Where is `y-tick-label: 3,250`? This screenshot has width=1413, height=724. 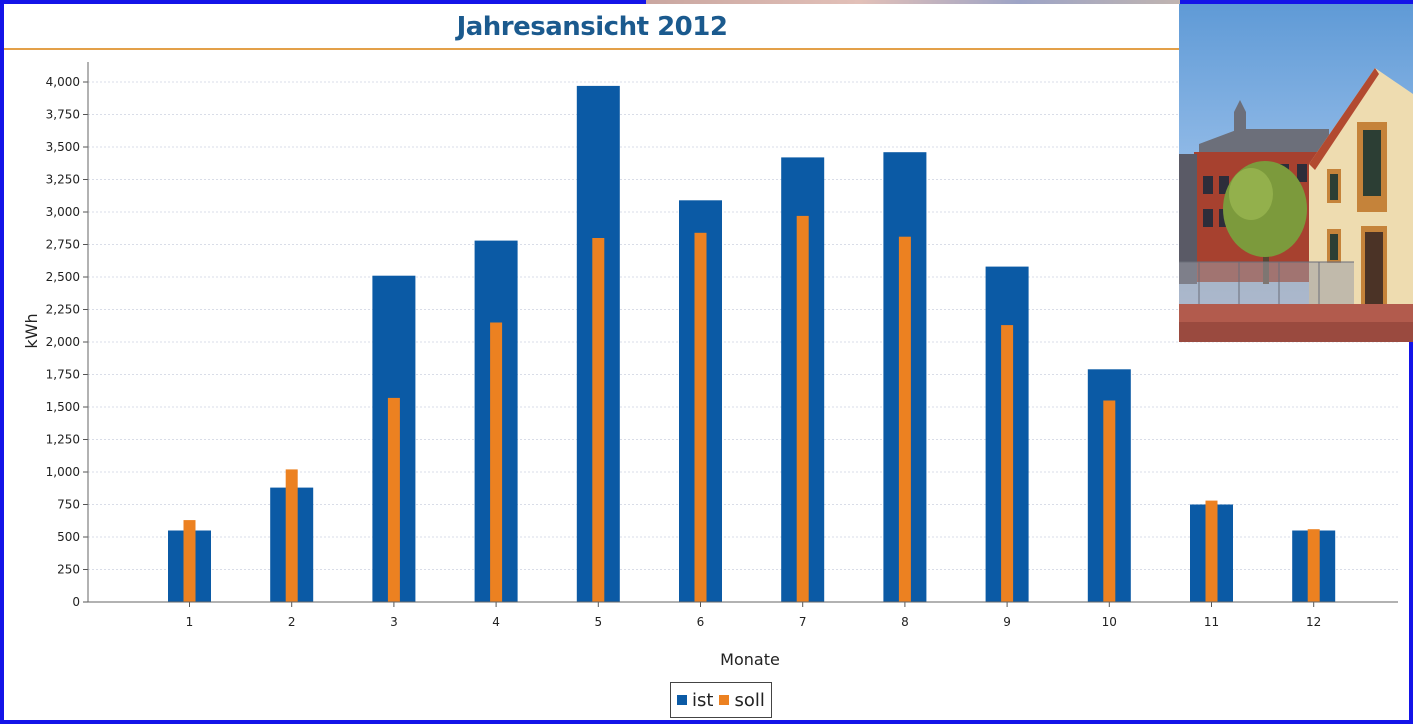 y-tick-label: 3,250 is located at coordinates (63, 180).